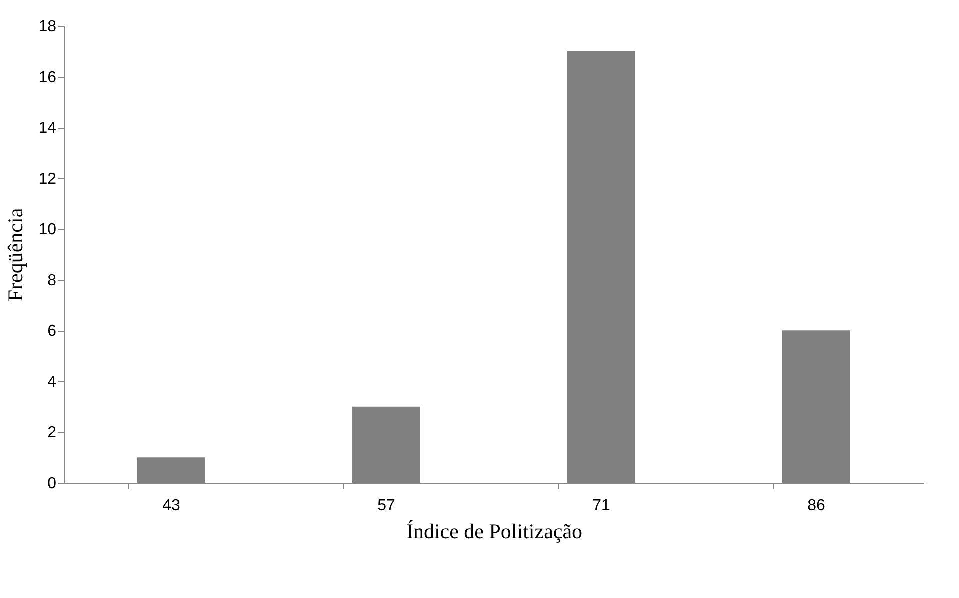  Describe the element at coordinates (494, 532) in the screenshot. I see `x-axis-title: Índice de Politização` at that location.